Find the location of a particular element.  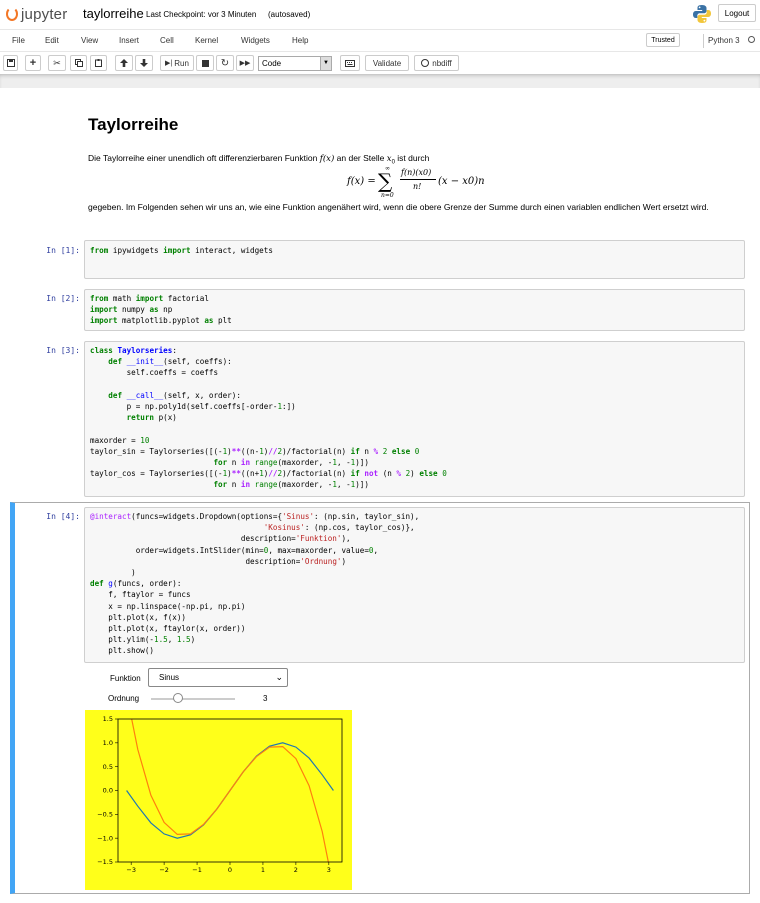

menu-help: Help is located at coordinates (300, 40).